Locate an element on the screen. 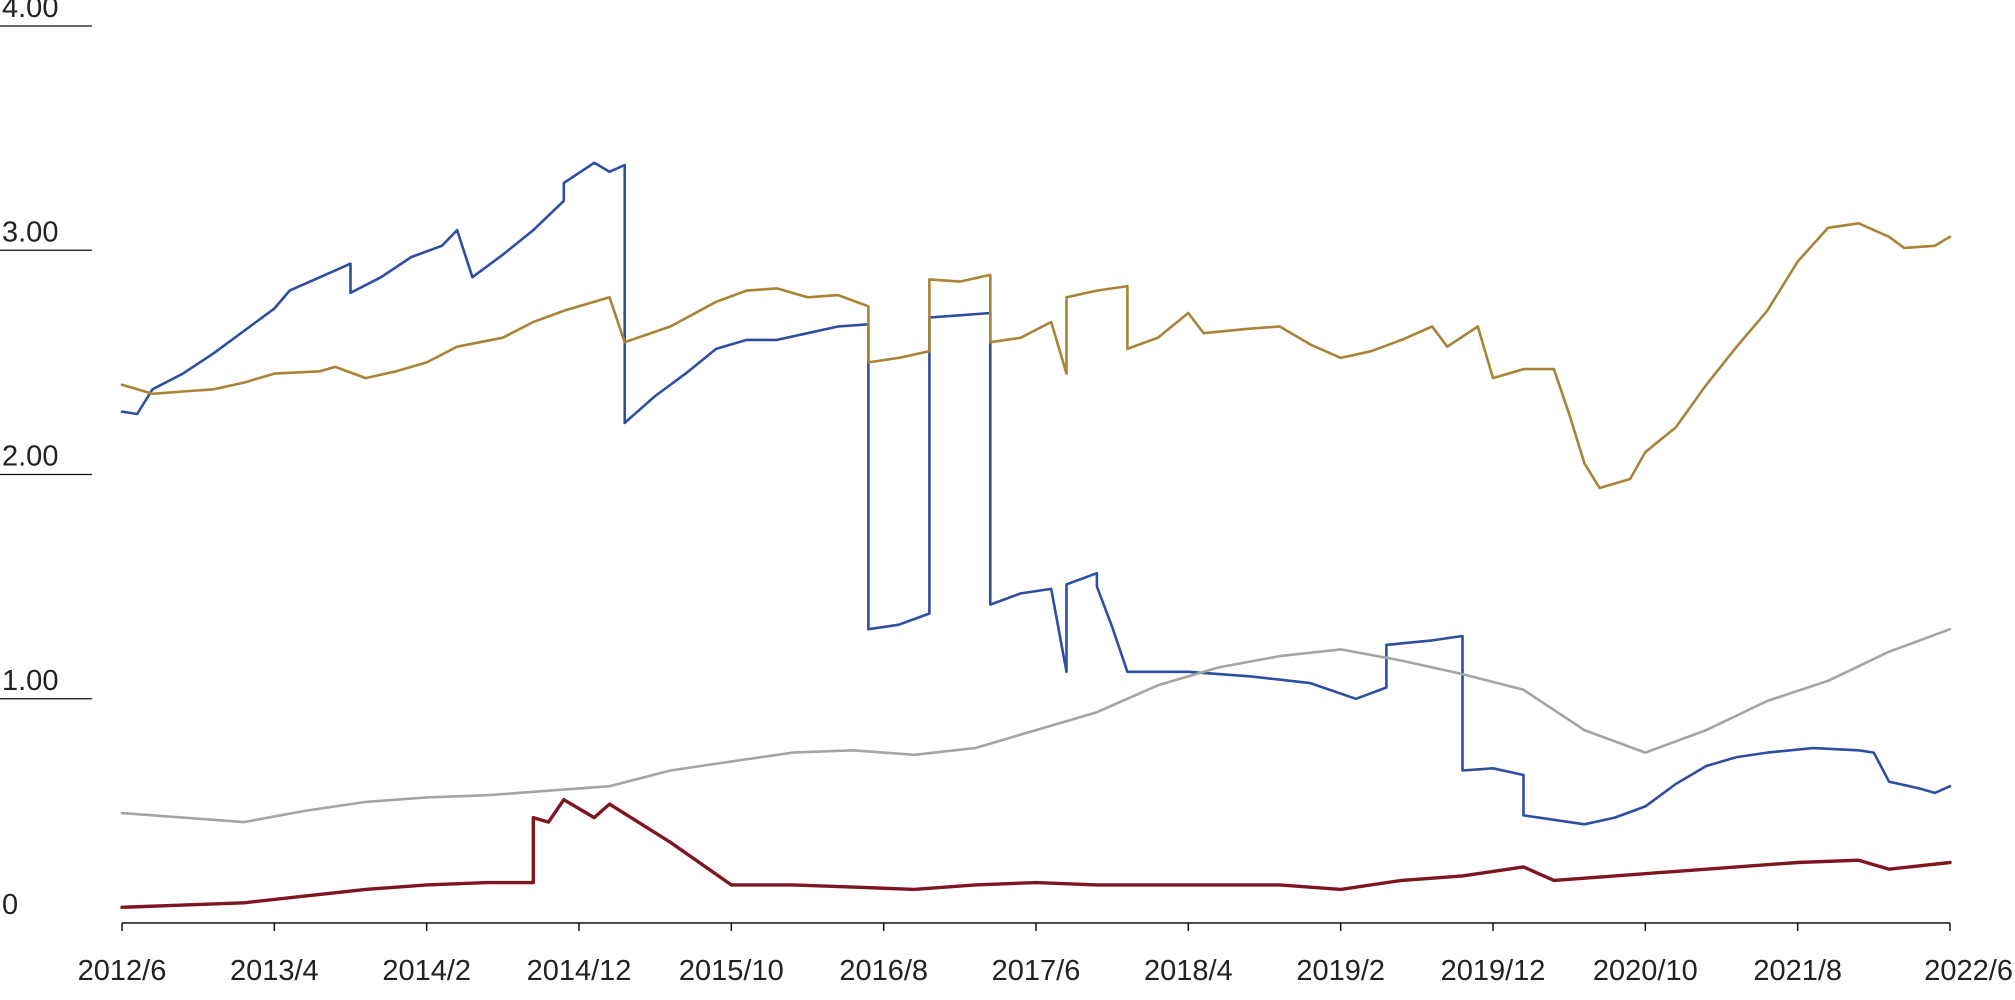 The image size is (2015, 1000). y-tick-label: 2.00 is located at coordinates (30, 457).